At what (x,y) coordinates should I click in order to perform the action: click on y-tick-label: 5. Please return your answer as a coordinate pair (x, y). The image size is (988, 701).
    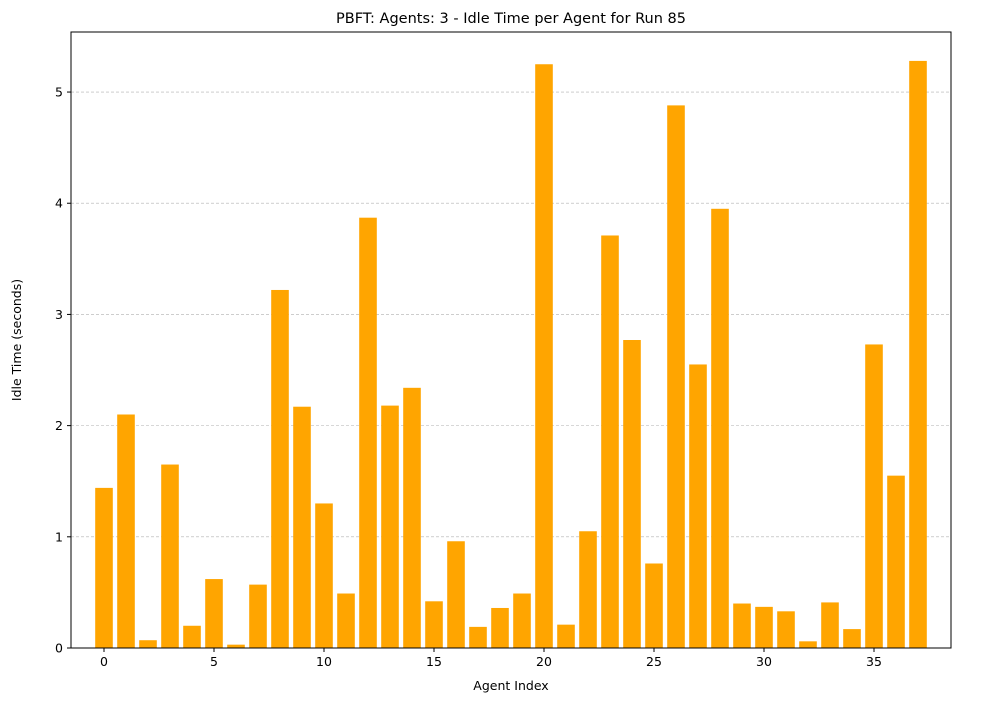
    Looking at the image, I should click on (59, 92).